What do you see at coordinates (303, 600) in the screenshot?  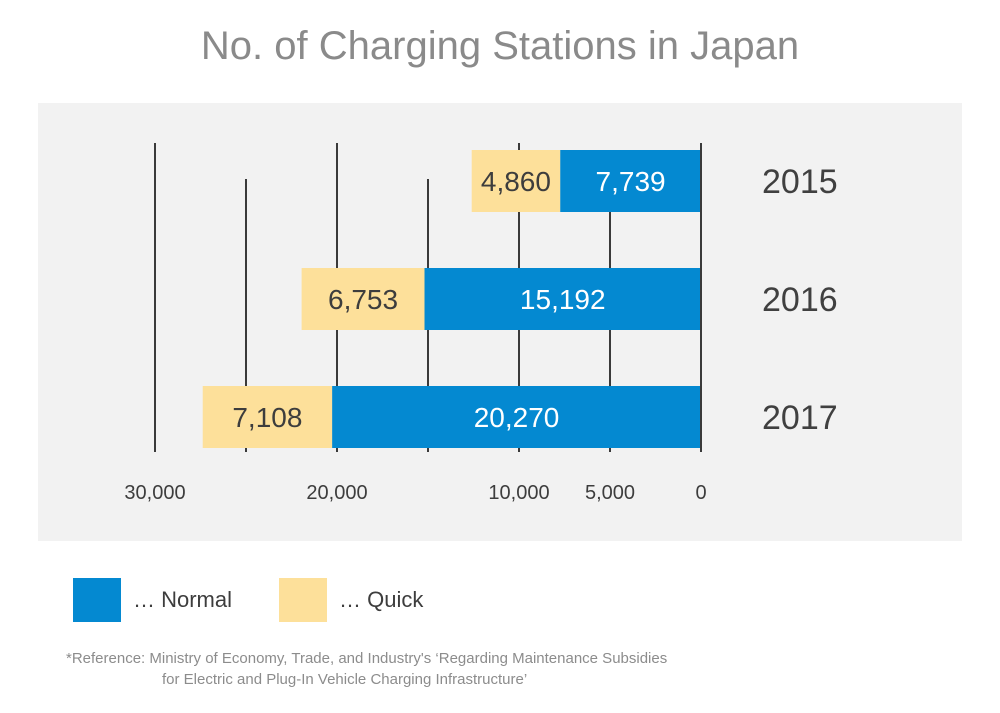 I see `legend-swatch-quick` at bounding box center [303, 600].